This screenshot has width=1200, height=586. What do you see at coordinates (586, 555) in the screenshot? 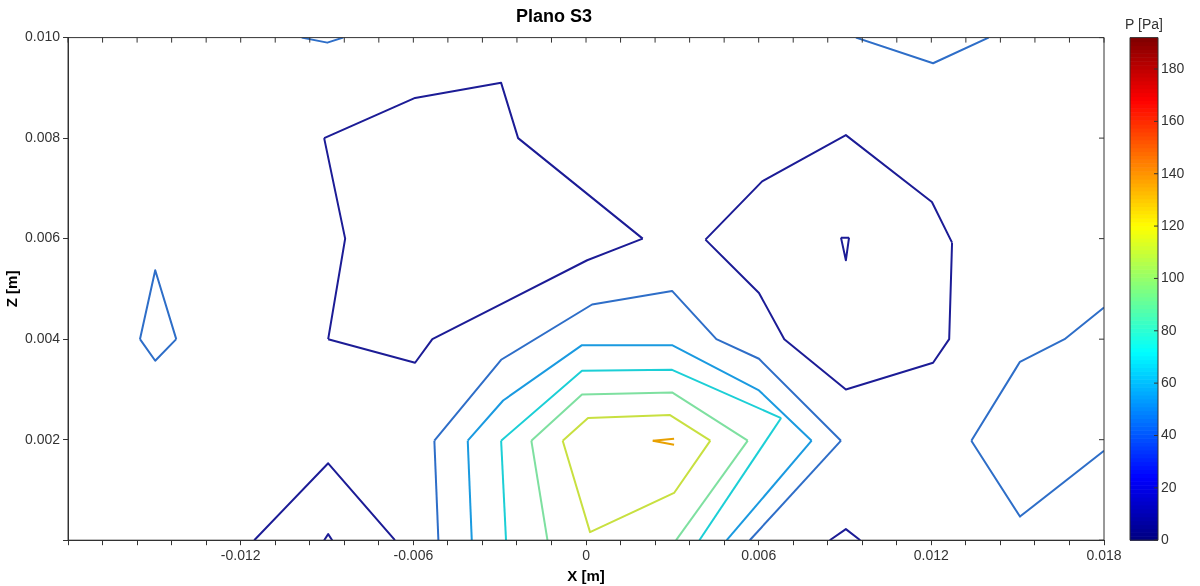
I see `x-tick-label: 0` at bounding box center [586, 555].